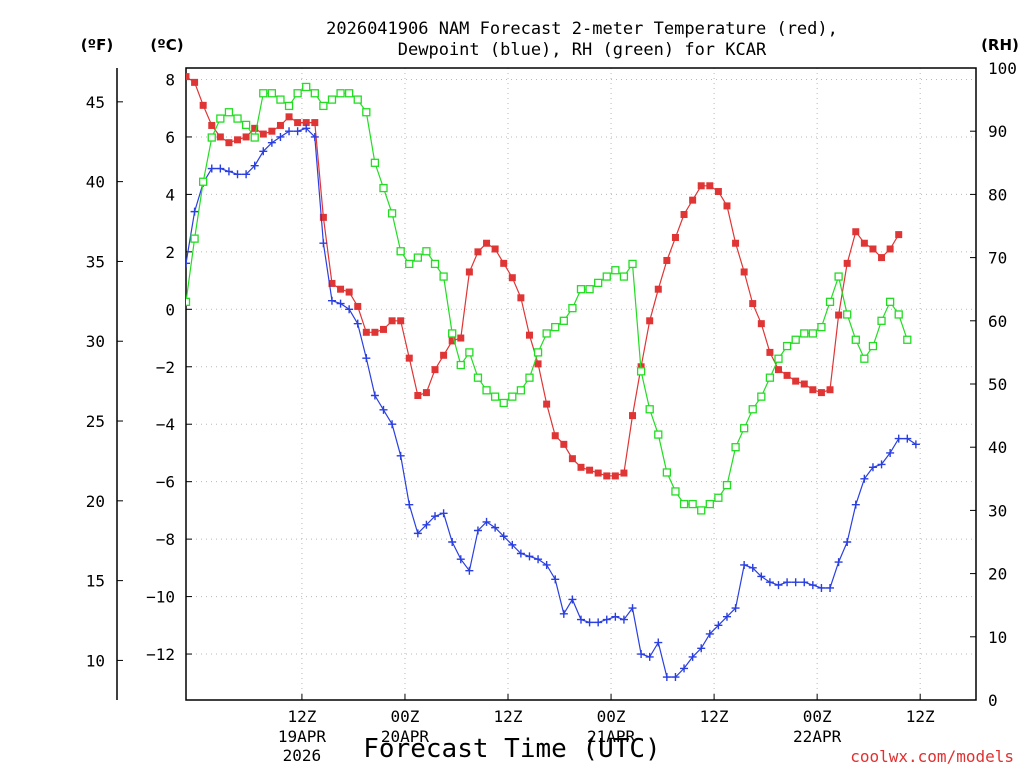 This screenshot has height=768, width=1024. Describe the element at coordinates (166, 45) in the screenshot. I see `celsius-unit-label: (ºC)` at that location.